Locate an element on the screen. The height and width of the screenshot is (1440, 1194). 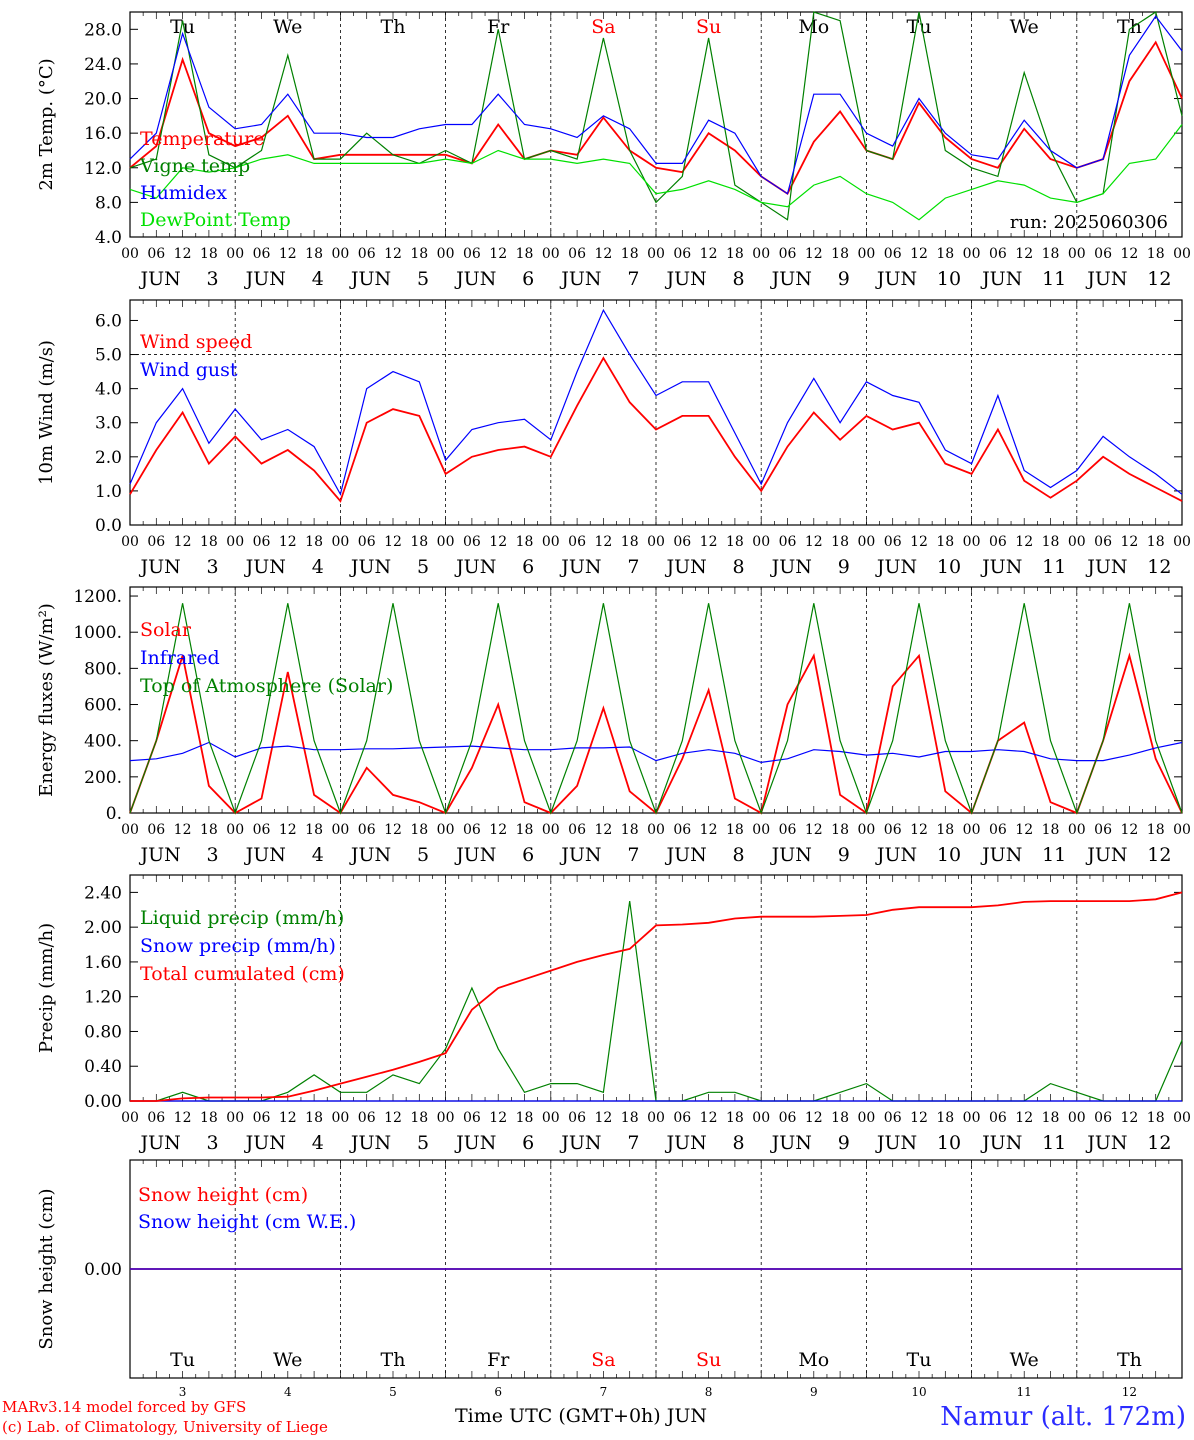
y-tick-label: 16.0 is located at coordinates (103, 134).